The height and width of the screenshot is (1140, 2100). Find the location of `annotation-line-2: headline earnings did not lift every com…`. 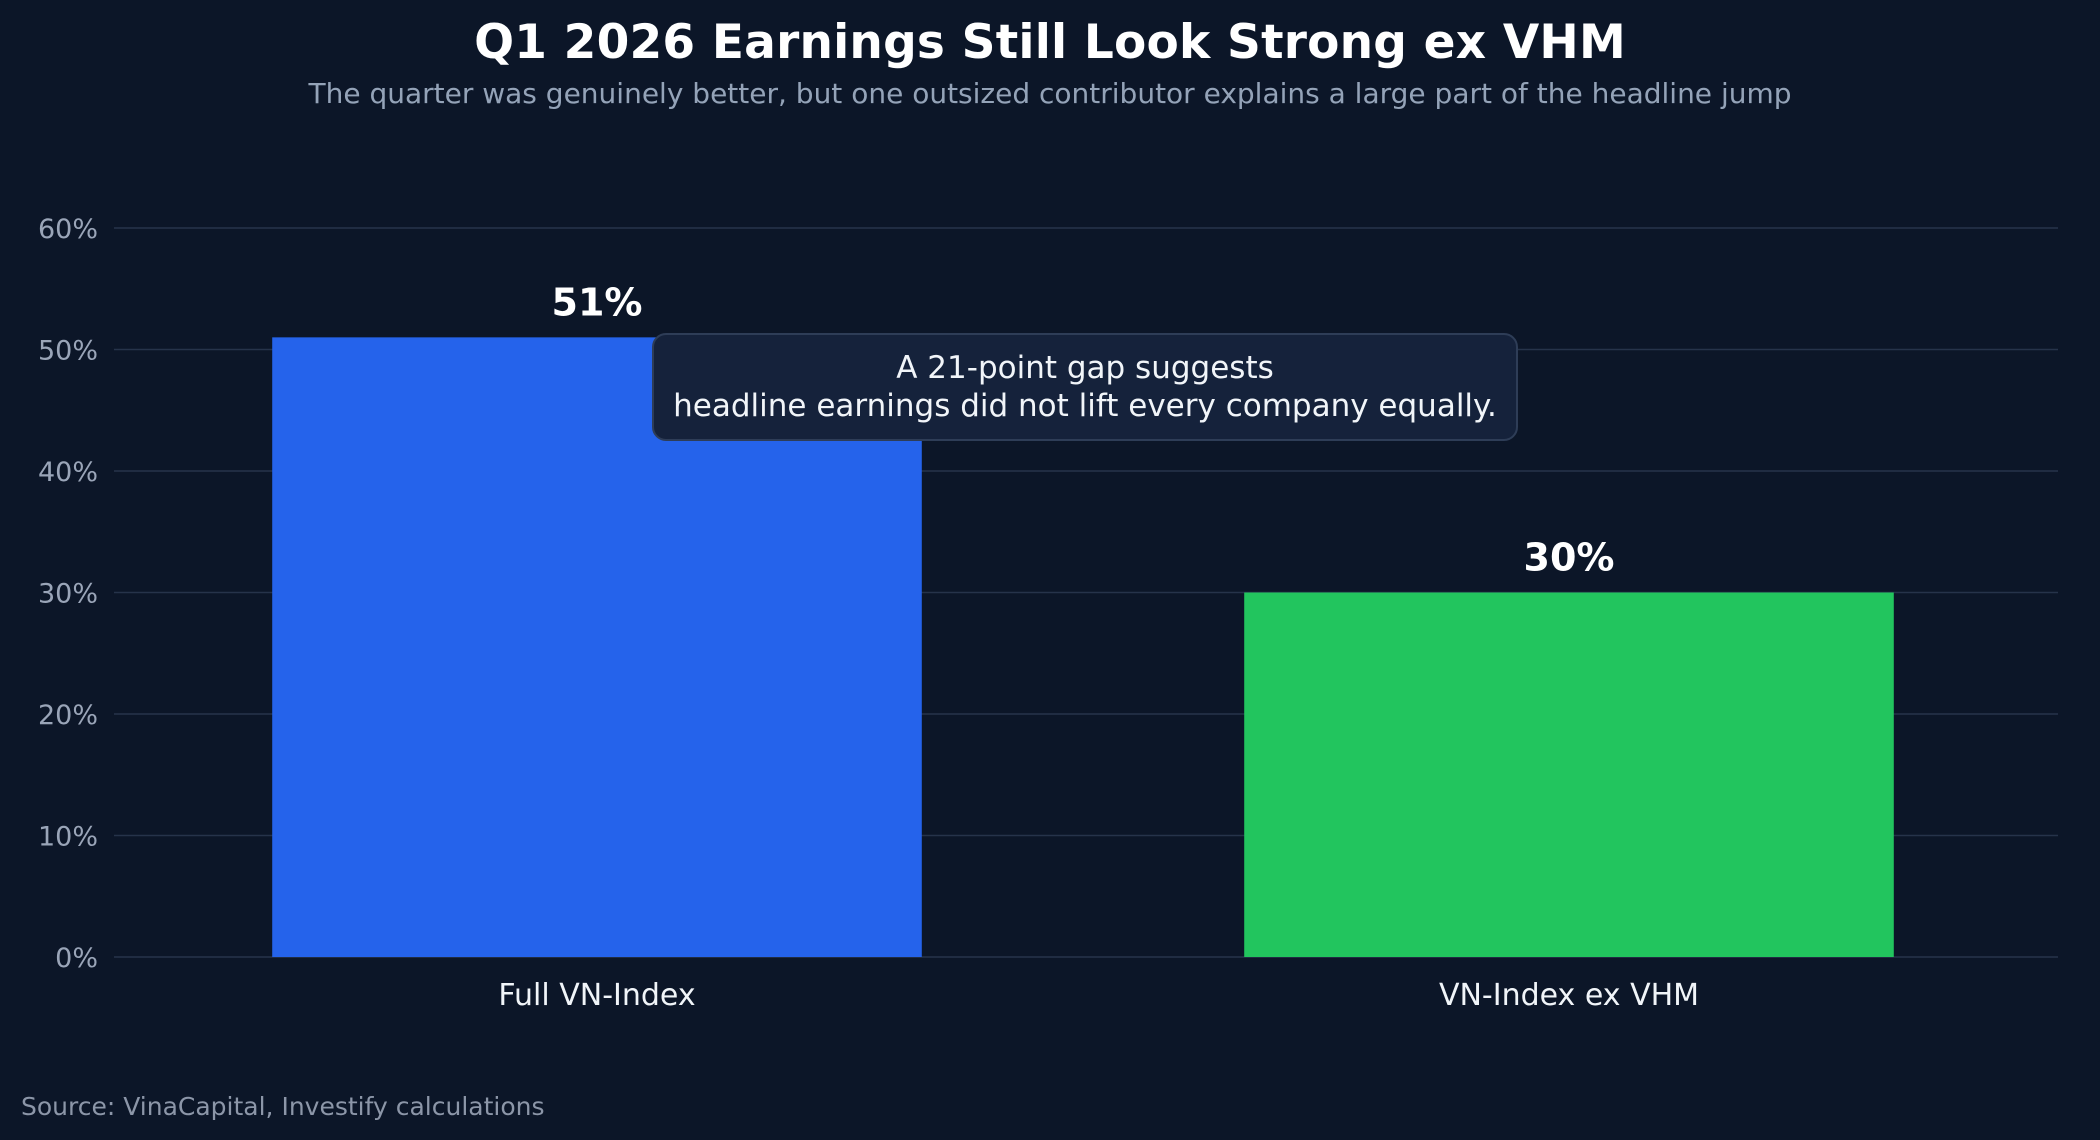

annotation-line-2: headline earnings did not lift every com… is located at coordinates (1085, 406).